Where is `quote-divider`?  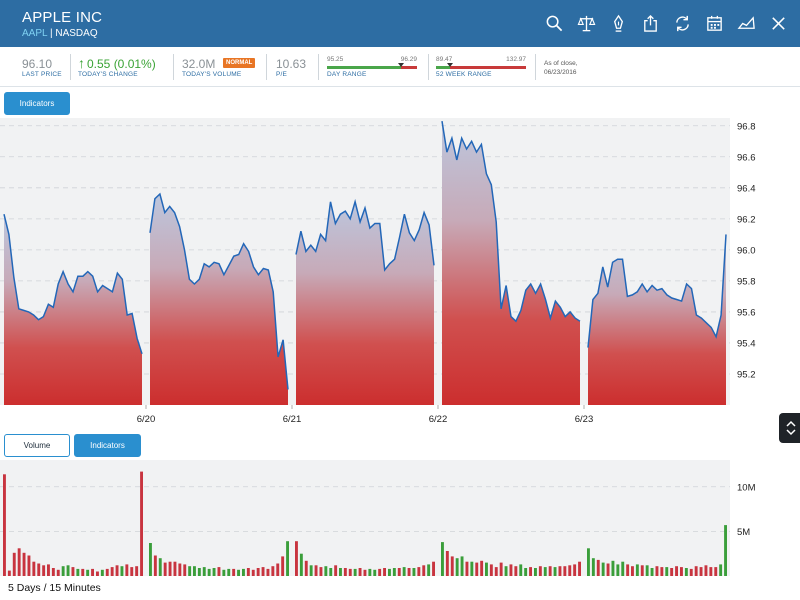 quote-divider is located at coordinates (318, 67).